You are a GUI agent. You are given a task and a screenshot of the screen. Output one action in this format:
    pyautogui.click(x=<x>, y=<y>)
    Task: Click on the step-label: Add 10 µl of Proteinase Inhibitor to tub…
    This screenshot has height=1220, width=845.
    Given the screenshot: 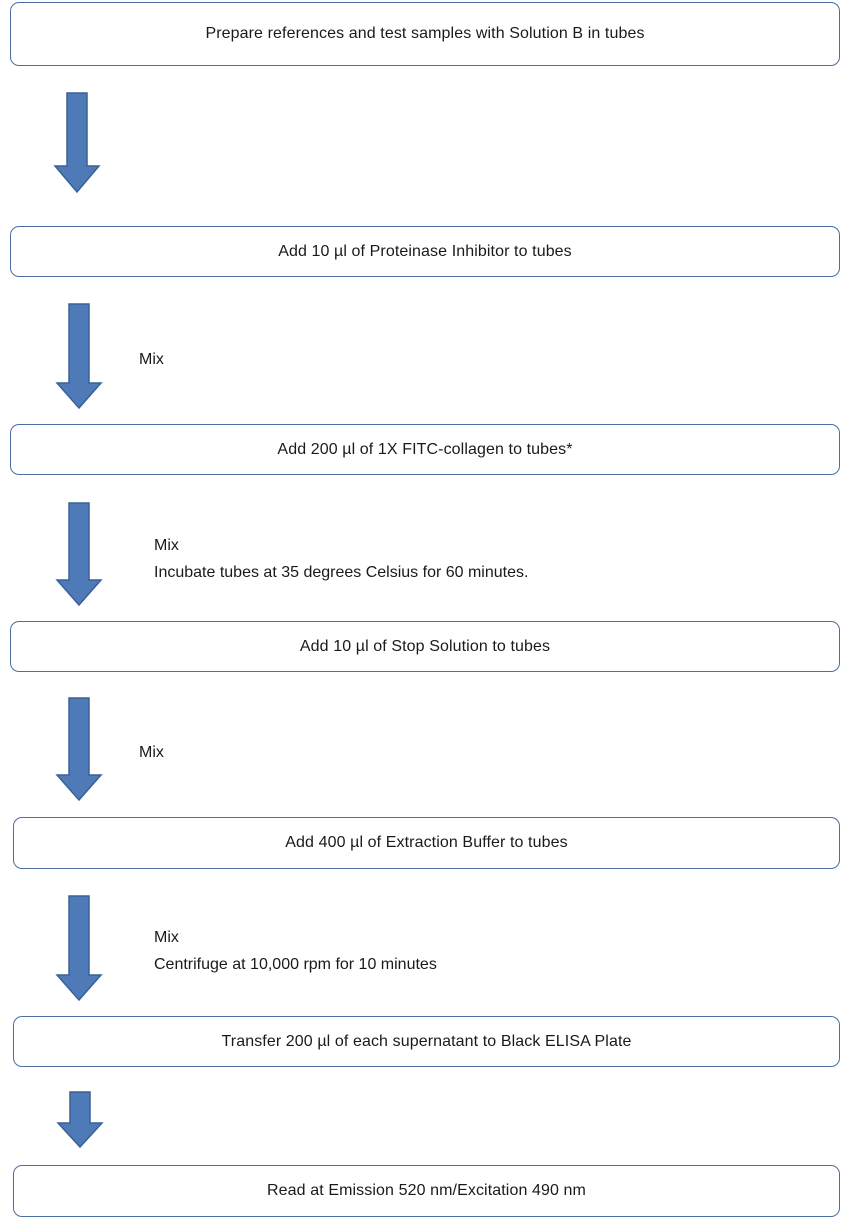 What is the action you would take?
    pyautogui.click(x=425, y=251)
    